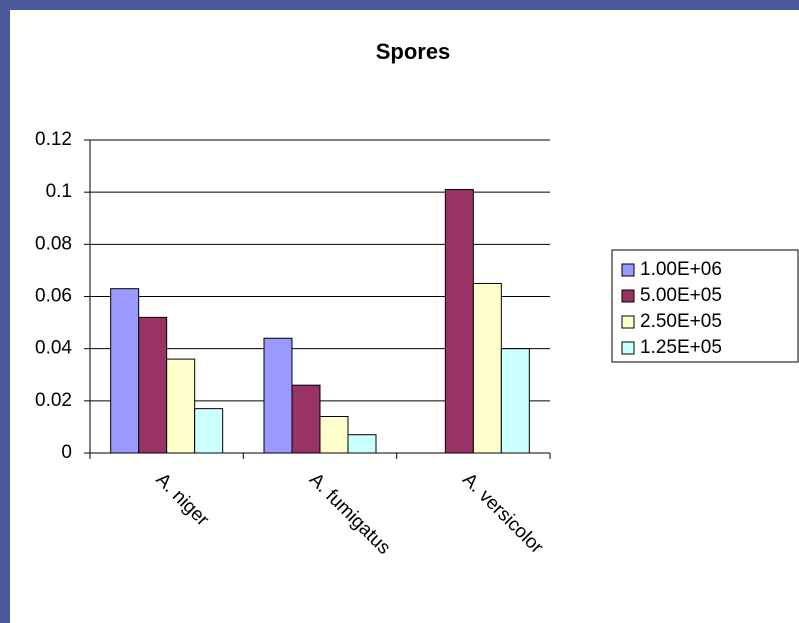 This screenshot has height=623, width=799. Describe the element at coordinates (681, 295) in the screenshot. I see `legend-label: 5.00E+05` at that location.